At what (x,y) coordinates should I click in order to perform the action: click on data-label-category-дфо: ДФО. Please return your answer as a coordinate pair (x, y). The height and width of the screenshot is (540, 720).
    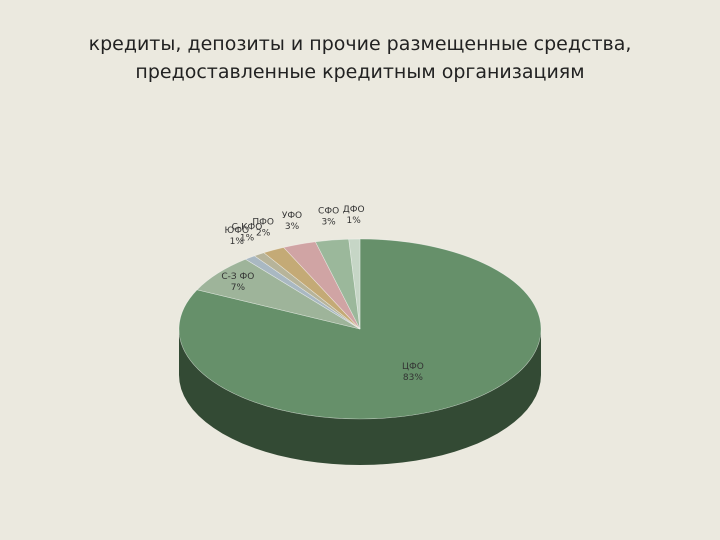
    Looking at the image, I should click on (354, 210).